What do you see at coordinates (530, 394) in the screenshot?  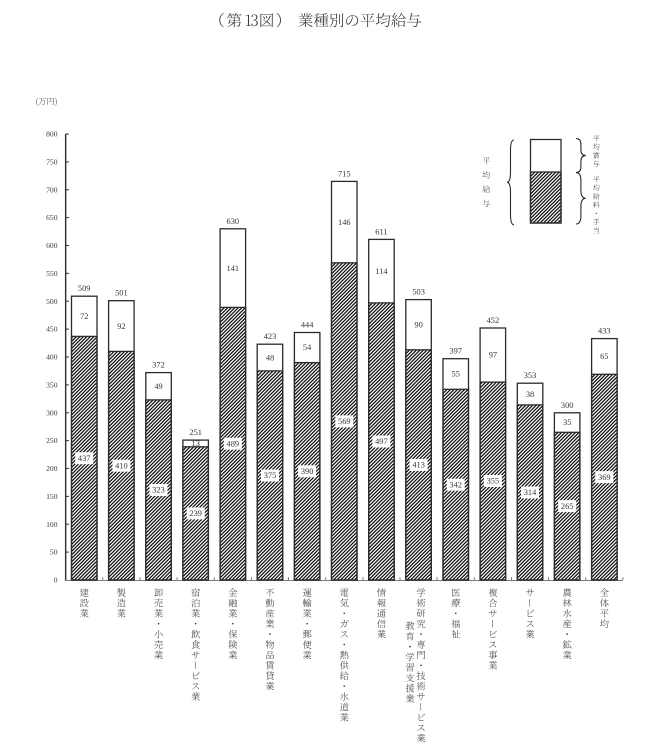 I see `svg-text: 38` at bounding box center [530, 394].